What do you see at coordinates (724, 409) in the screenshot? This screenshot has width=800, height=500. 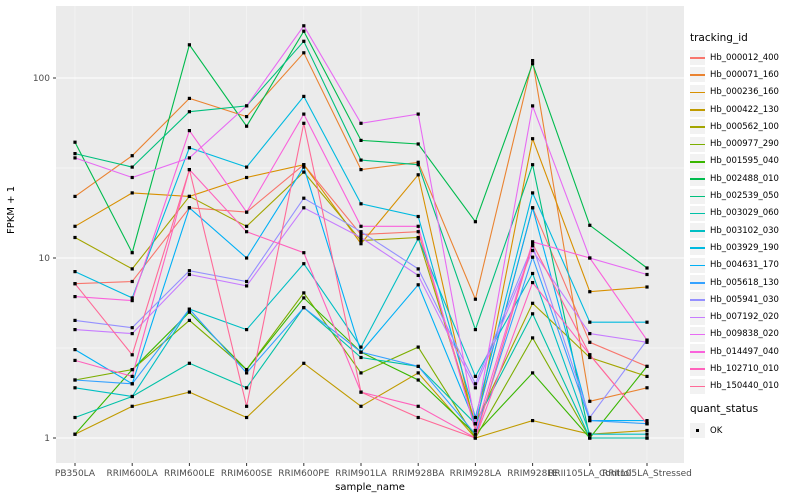 I see `legend-title-quant-status: quant_status` at bounding box center [724, 409].